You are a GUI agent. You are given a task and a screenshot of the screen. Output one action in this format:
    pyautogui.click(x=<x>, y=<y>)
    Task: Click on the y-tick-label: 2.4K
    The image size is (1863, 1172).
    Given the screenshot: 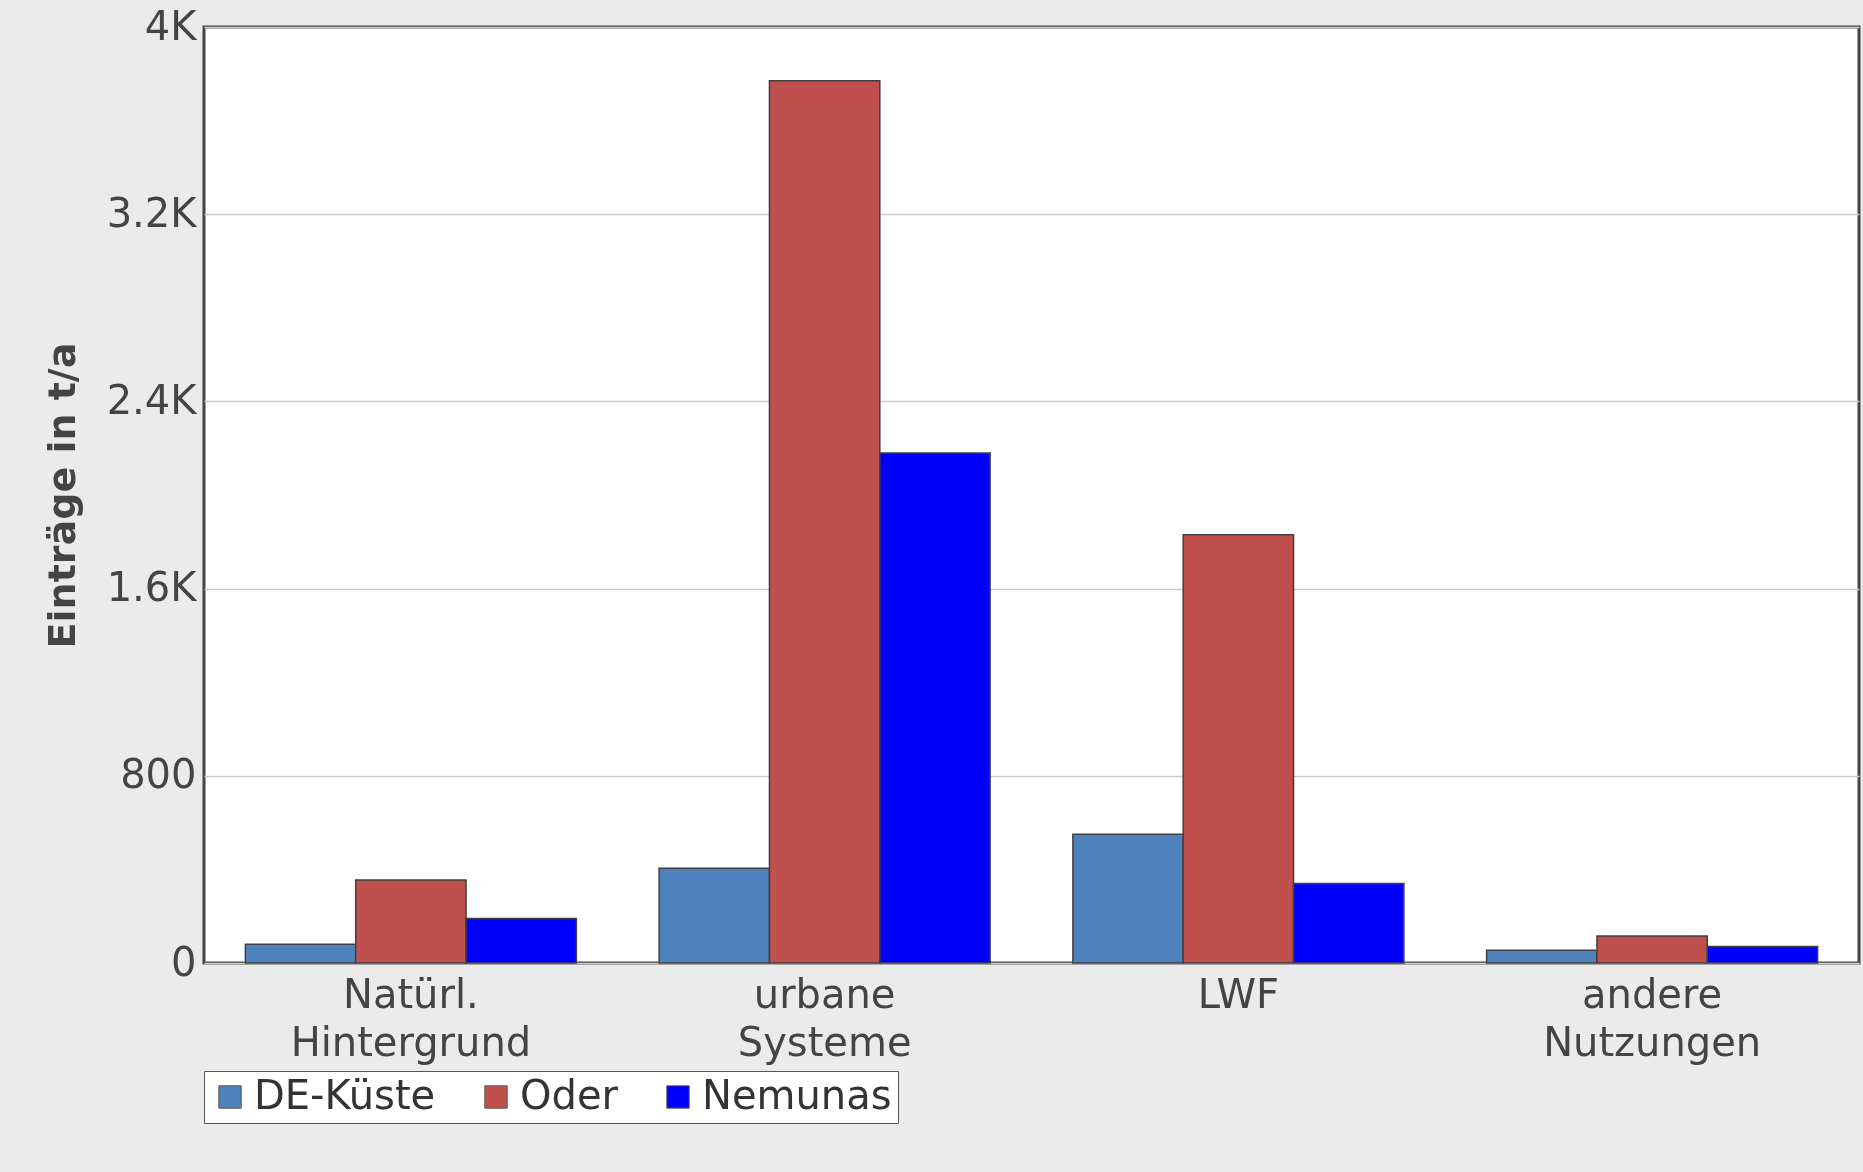 What is the action you would take?
    pyautogui.click(x=152, y=399)
    